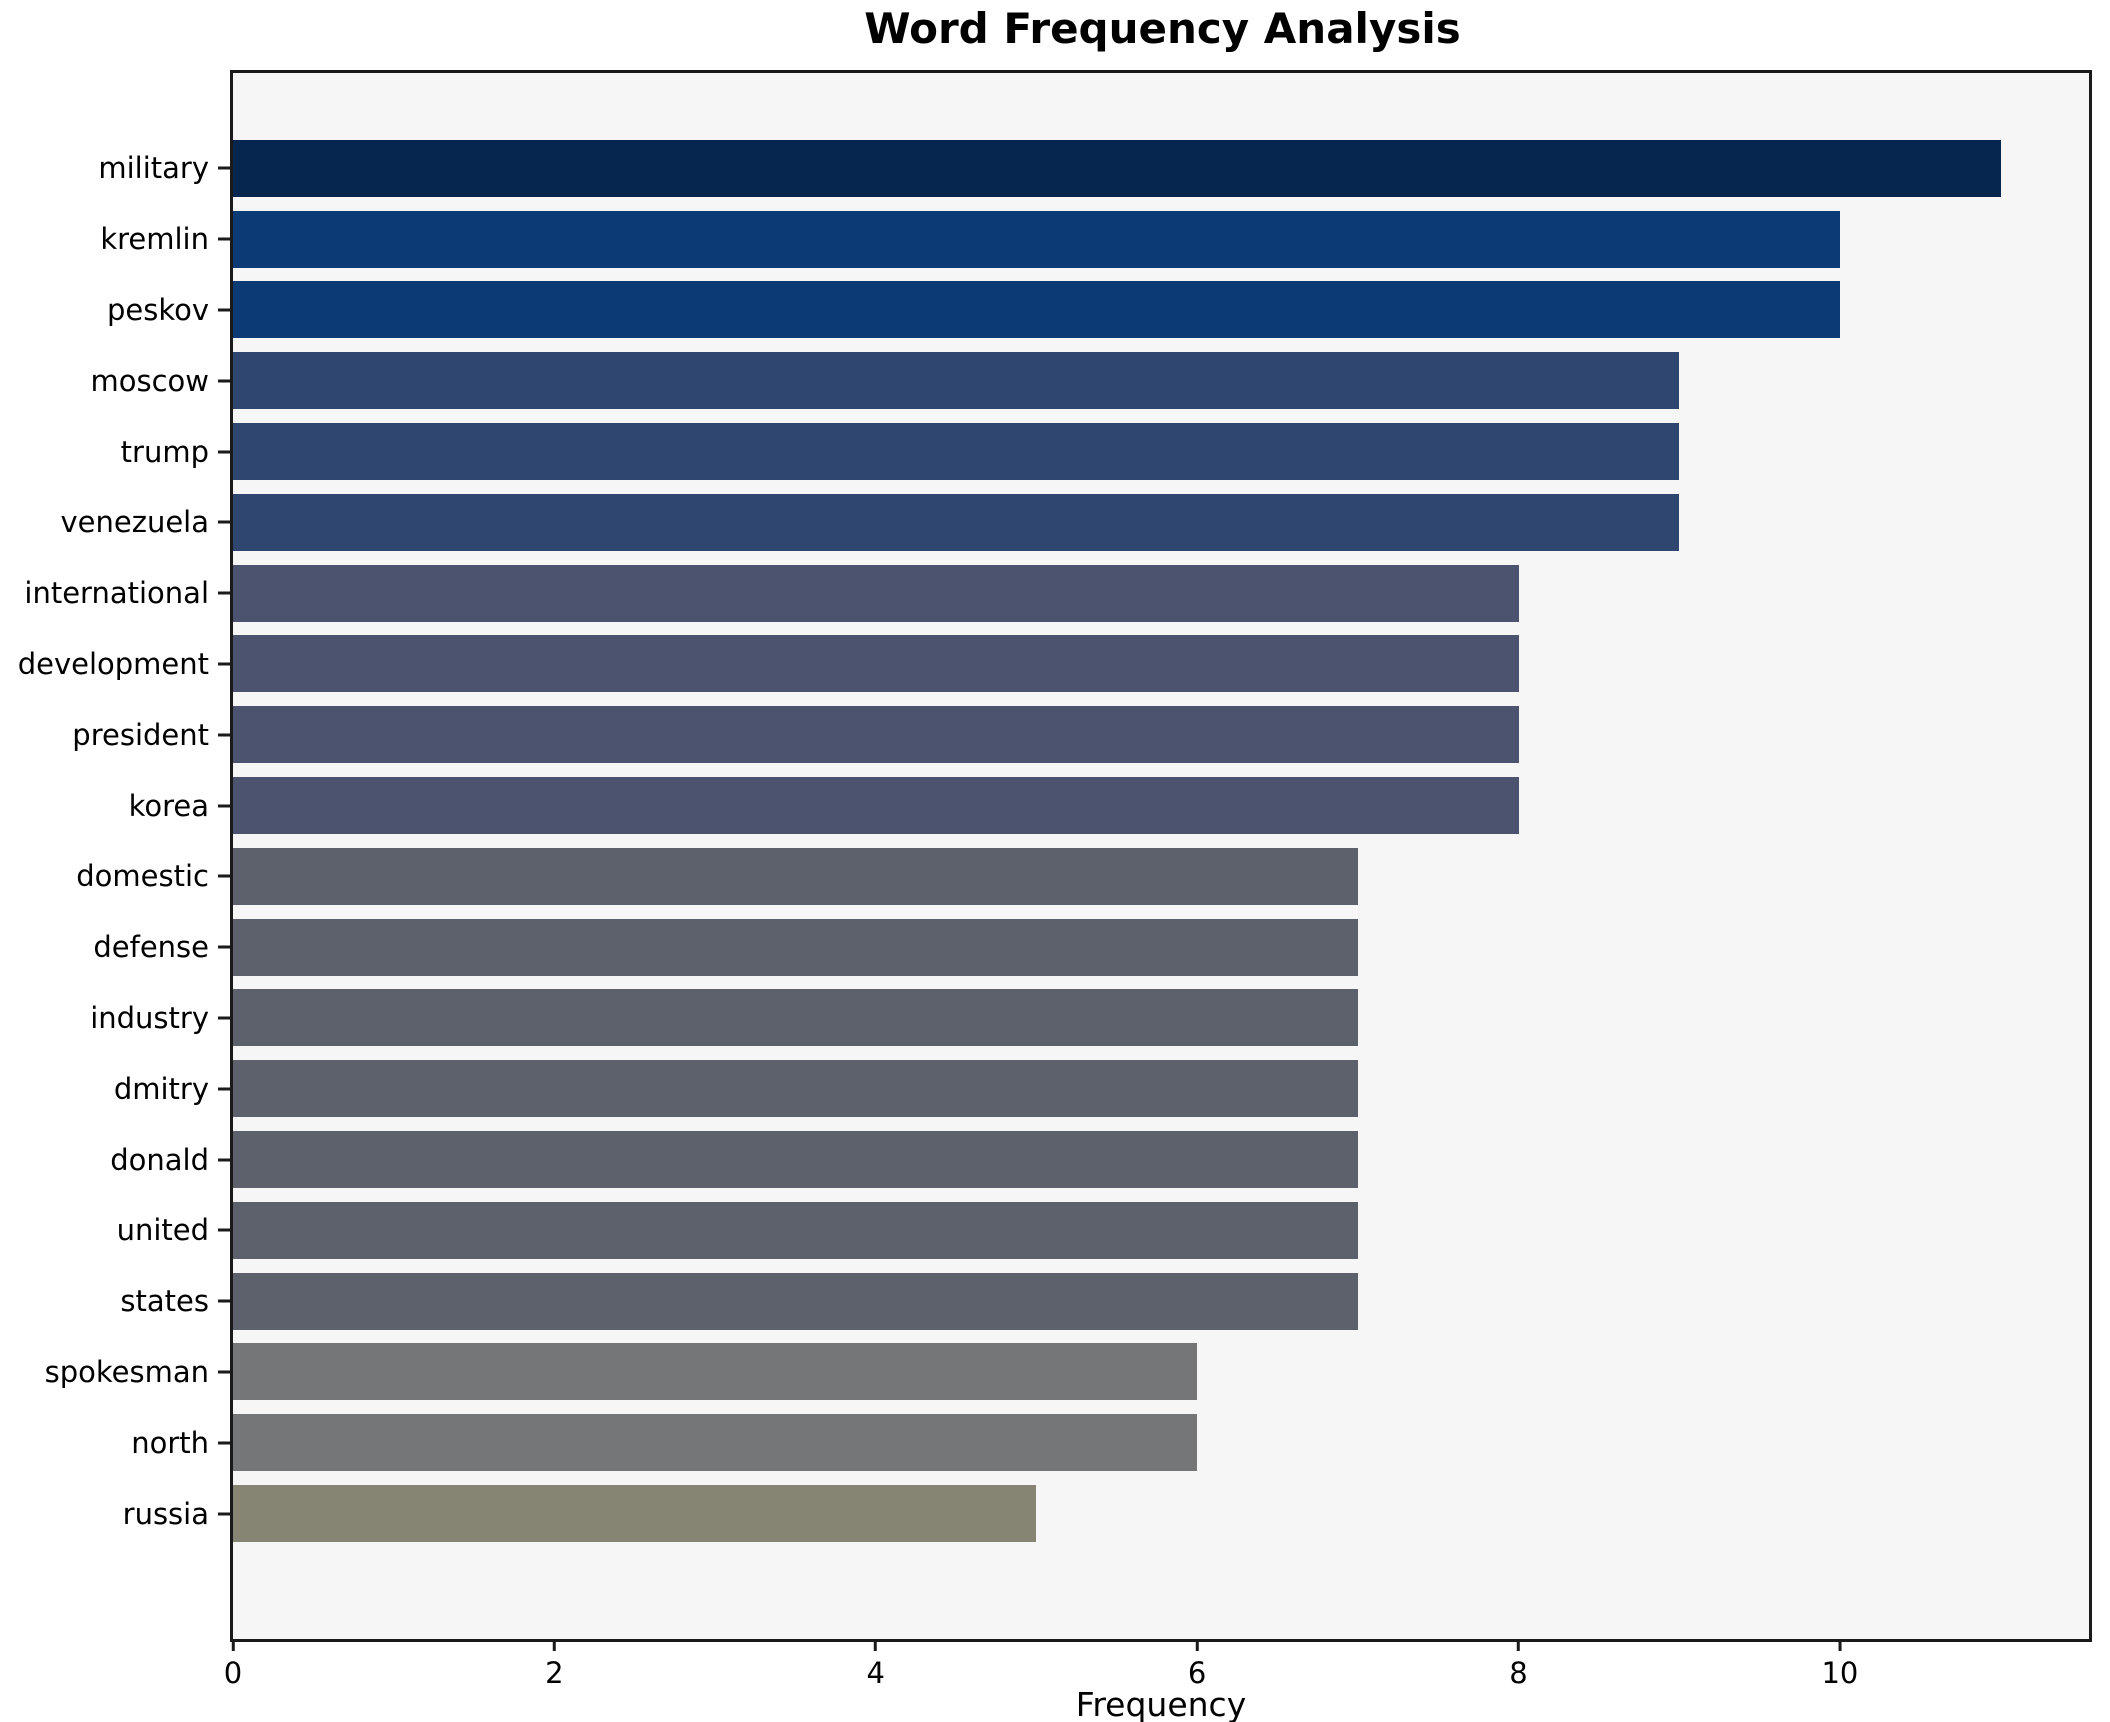  Describe the element at coordinates (1518, 1673) in the screenshot. I see `x-tick-label: 8` at that location.